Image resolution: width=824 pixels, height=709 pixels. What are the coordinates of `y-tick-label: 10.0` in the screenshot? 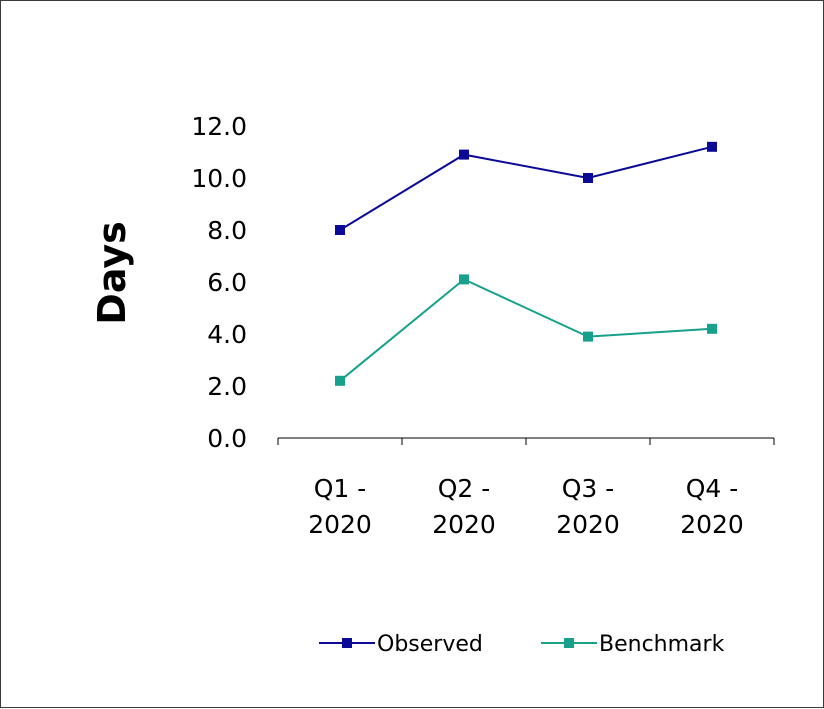 It's located at (219, 178).